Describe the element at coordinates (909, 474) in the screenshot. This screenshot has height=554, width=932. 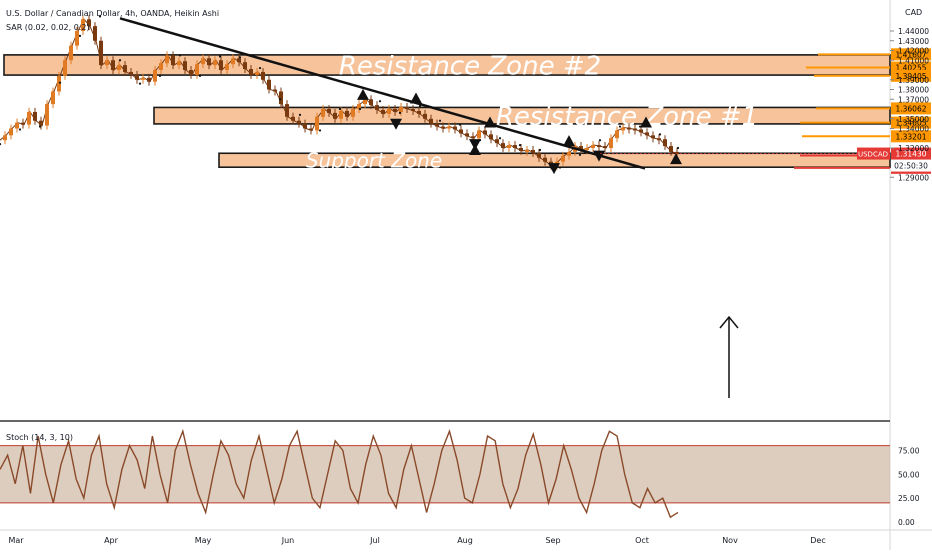
I see `stoch-tick-label: 50.00` at that location.